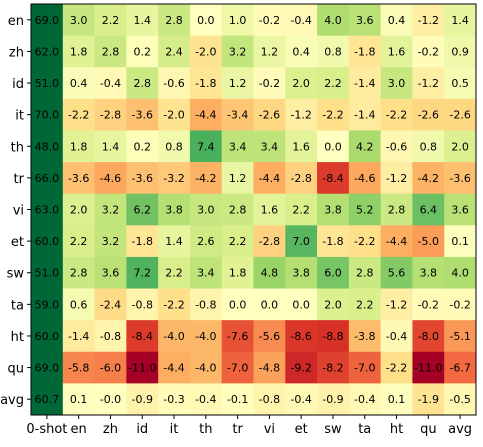  I want to click on heatmap-cell-et-tr, so click(237, 241).